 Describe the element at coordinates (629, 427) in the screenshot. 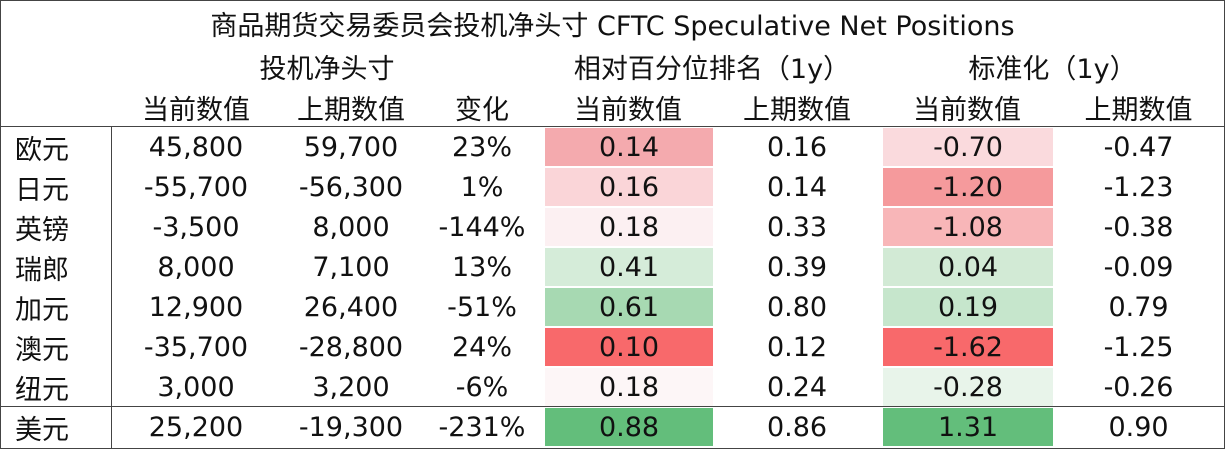

I see `cell-value: 0.88` at that location.